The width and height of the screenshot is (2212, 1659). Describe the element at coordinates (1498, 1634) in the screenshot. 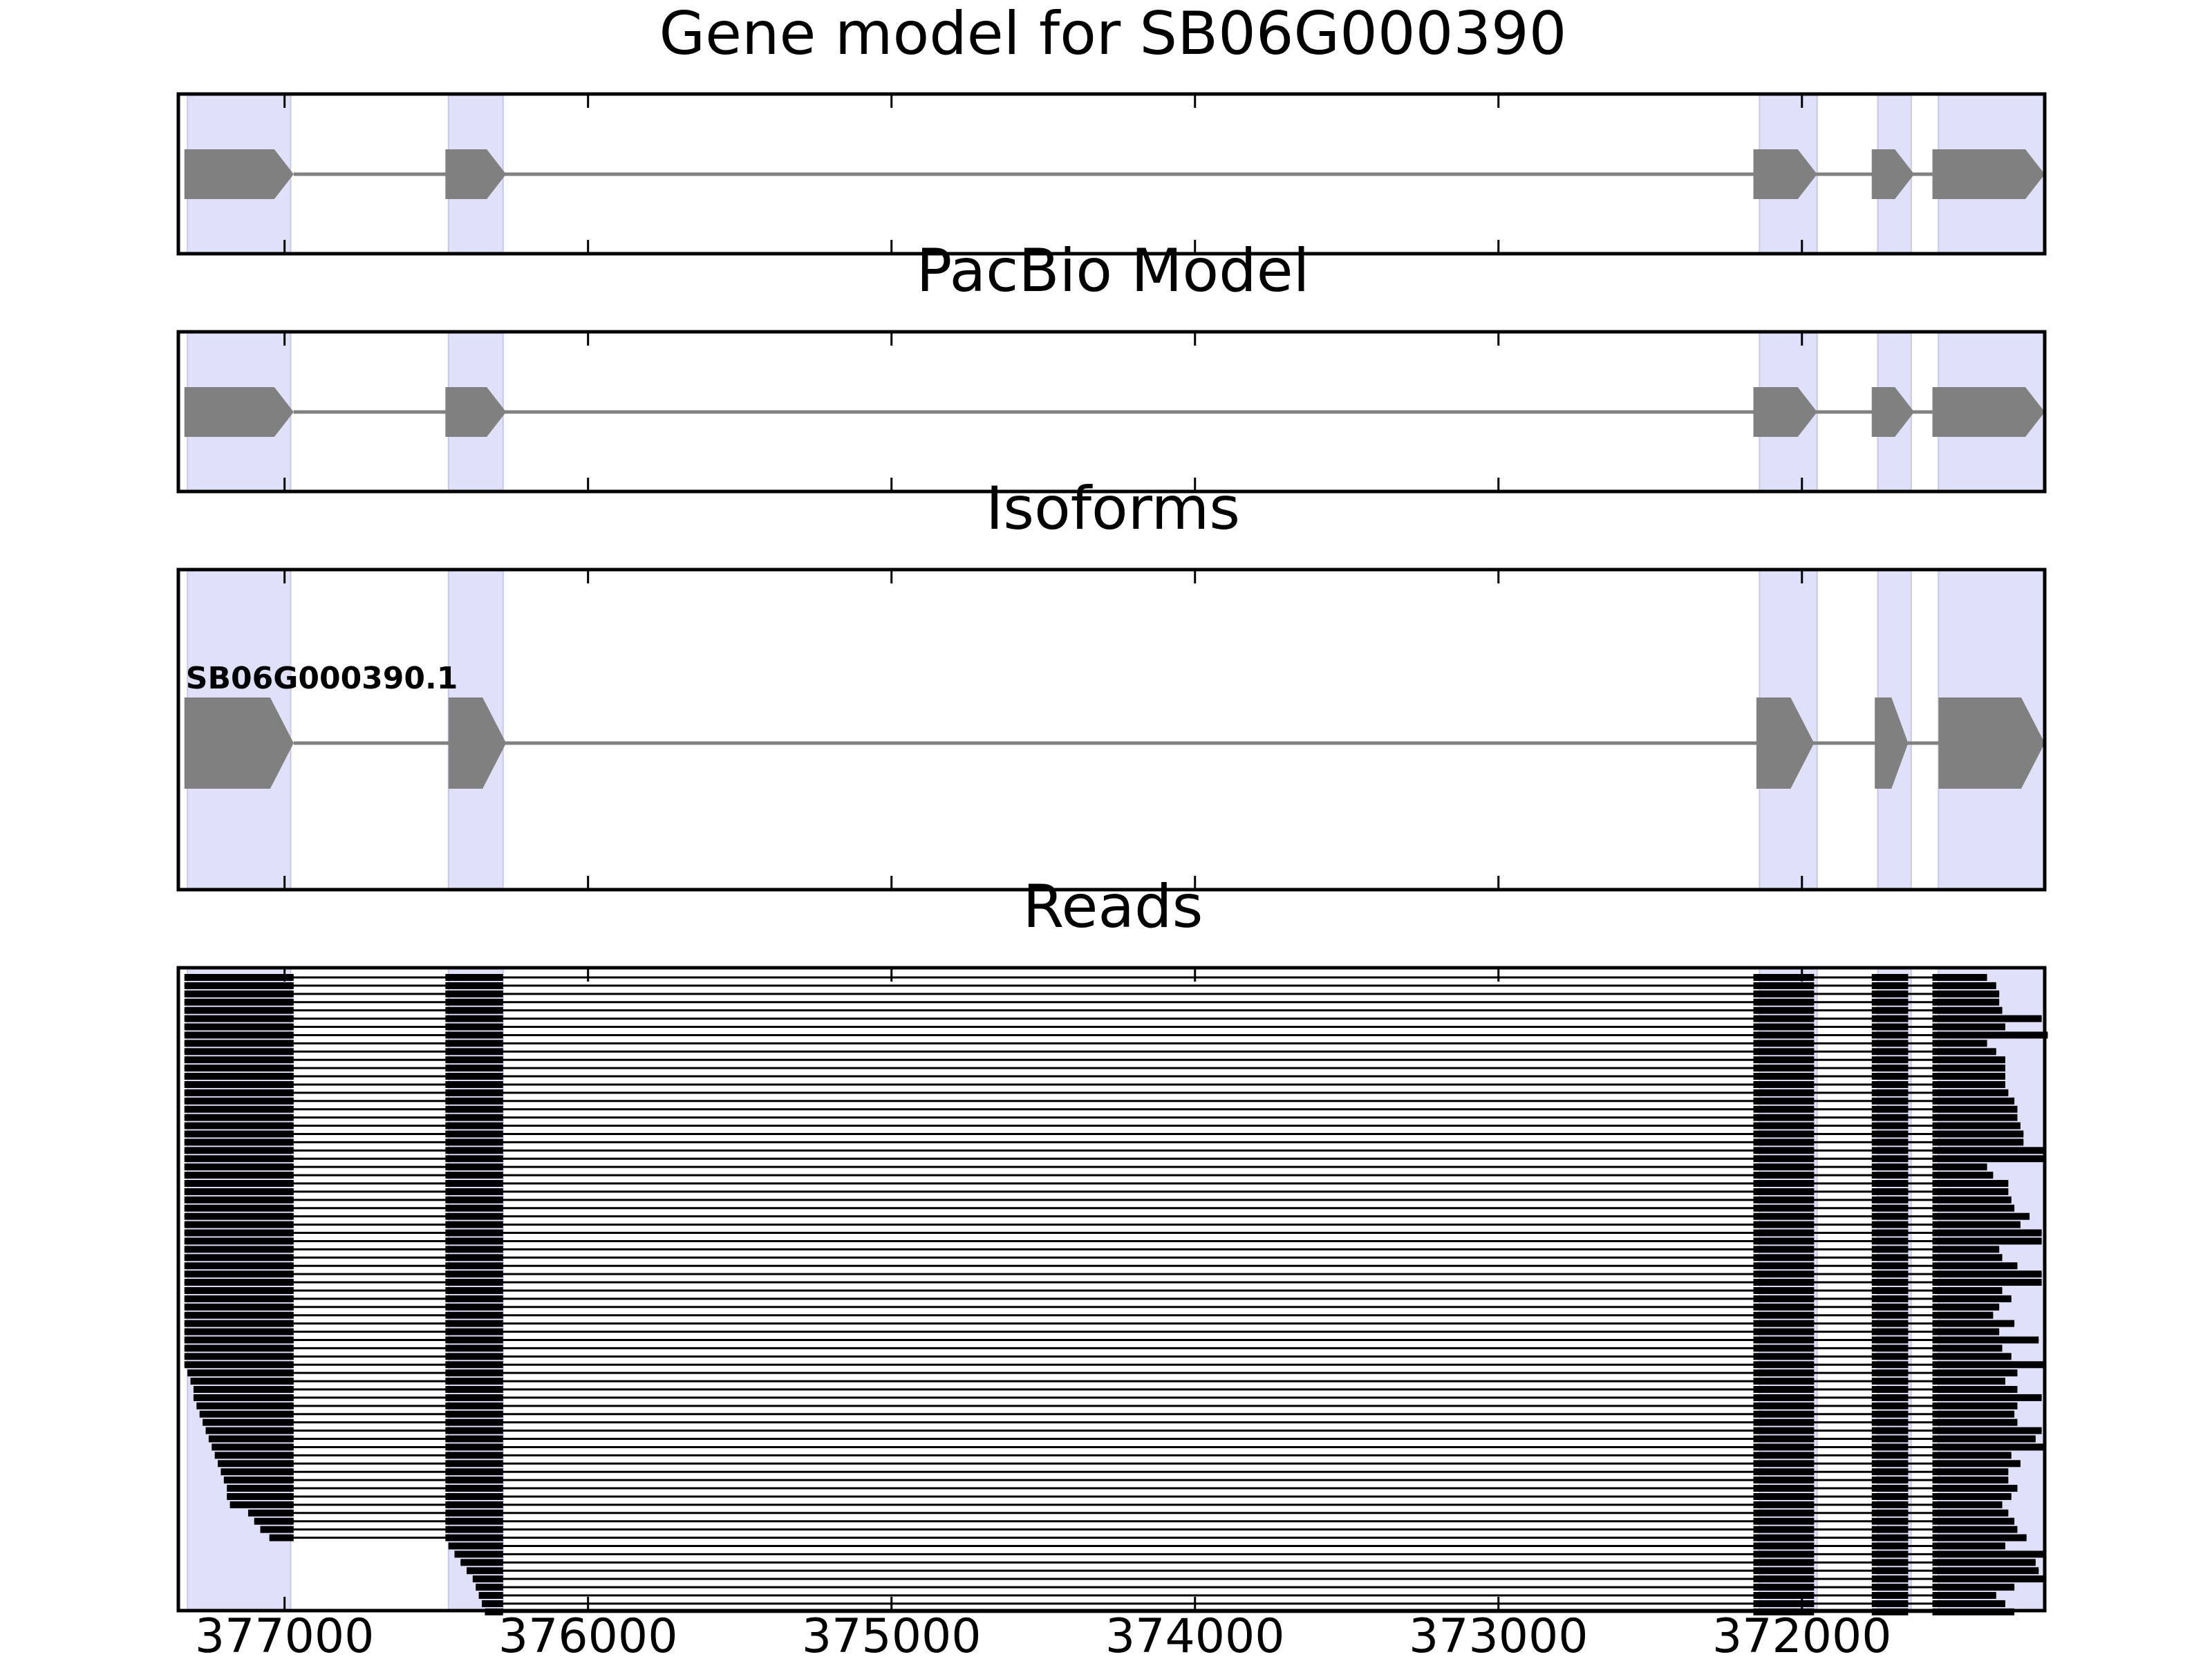

I see `x-tick-label-4: 373000` at that location.